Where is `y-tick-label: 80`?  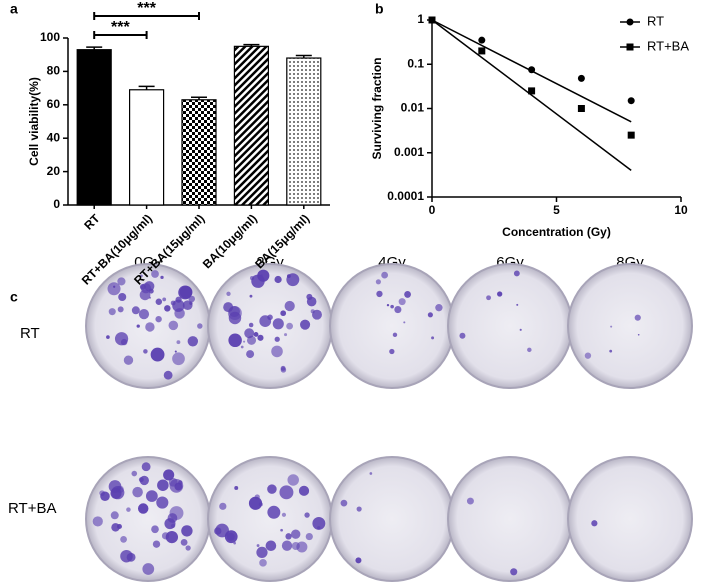 y-tick-label: 80 is located at coordinates (54, 71).